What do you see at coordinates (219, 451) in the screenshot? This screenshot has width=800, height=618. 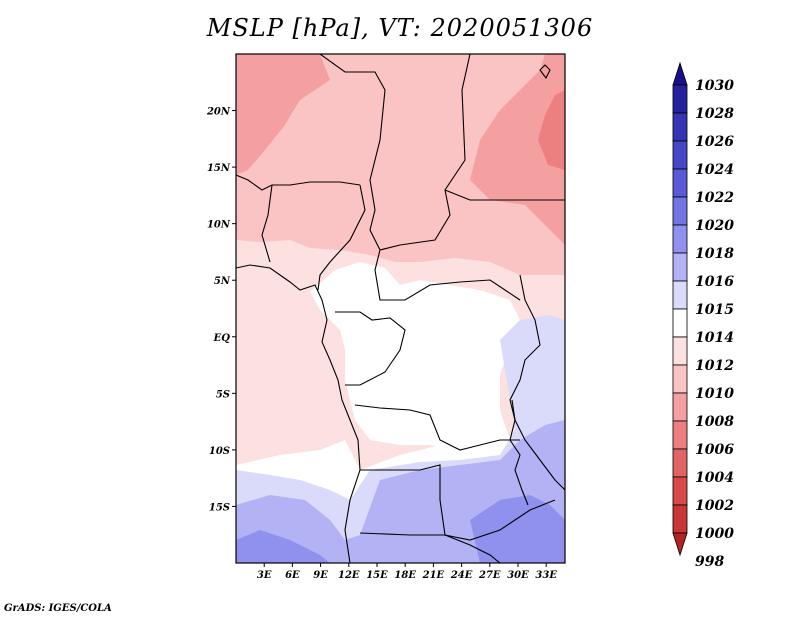 I see `lat-tick-label: 10S` at bounding box center [219, 451].